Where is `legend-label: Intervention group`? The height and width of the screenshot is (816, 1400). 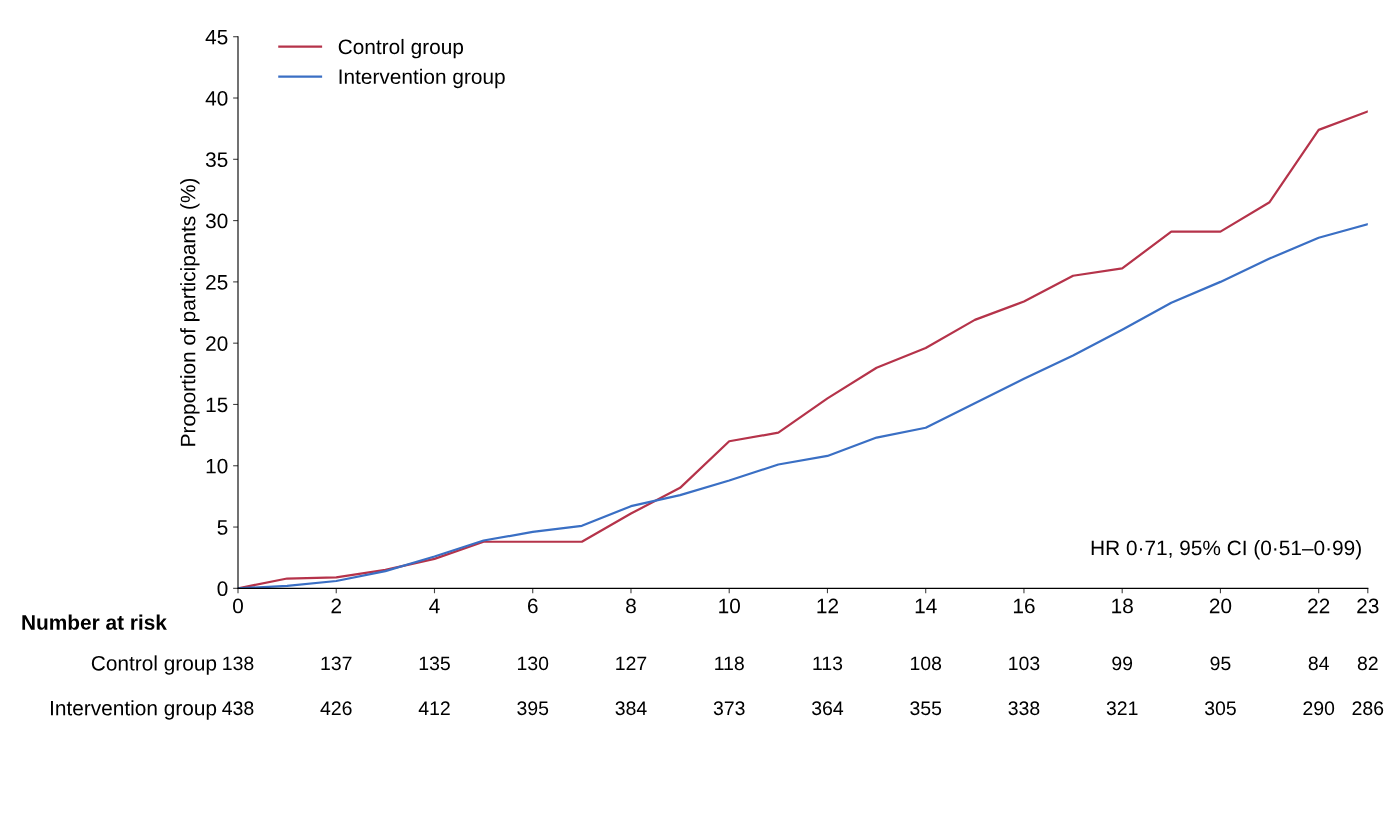 legend-label: Intervention group is located at coordinates (422, 78).